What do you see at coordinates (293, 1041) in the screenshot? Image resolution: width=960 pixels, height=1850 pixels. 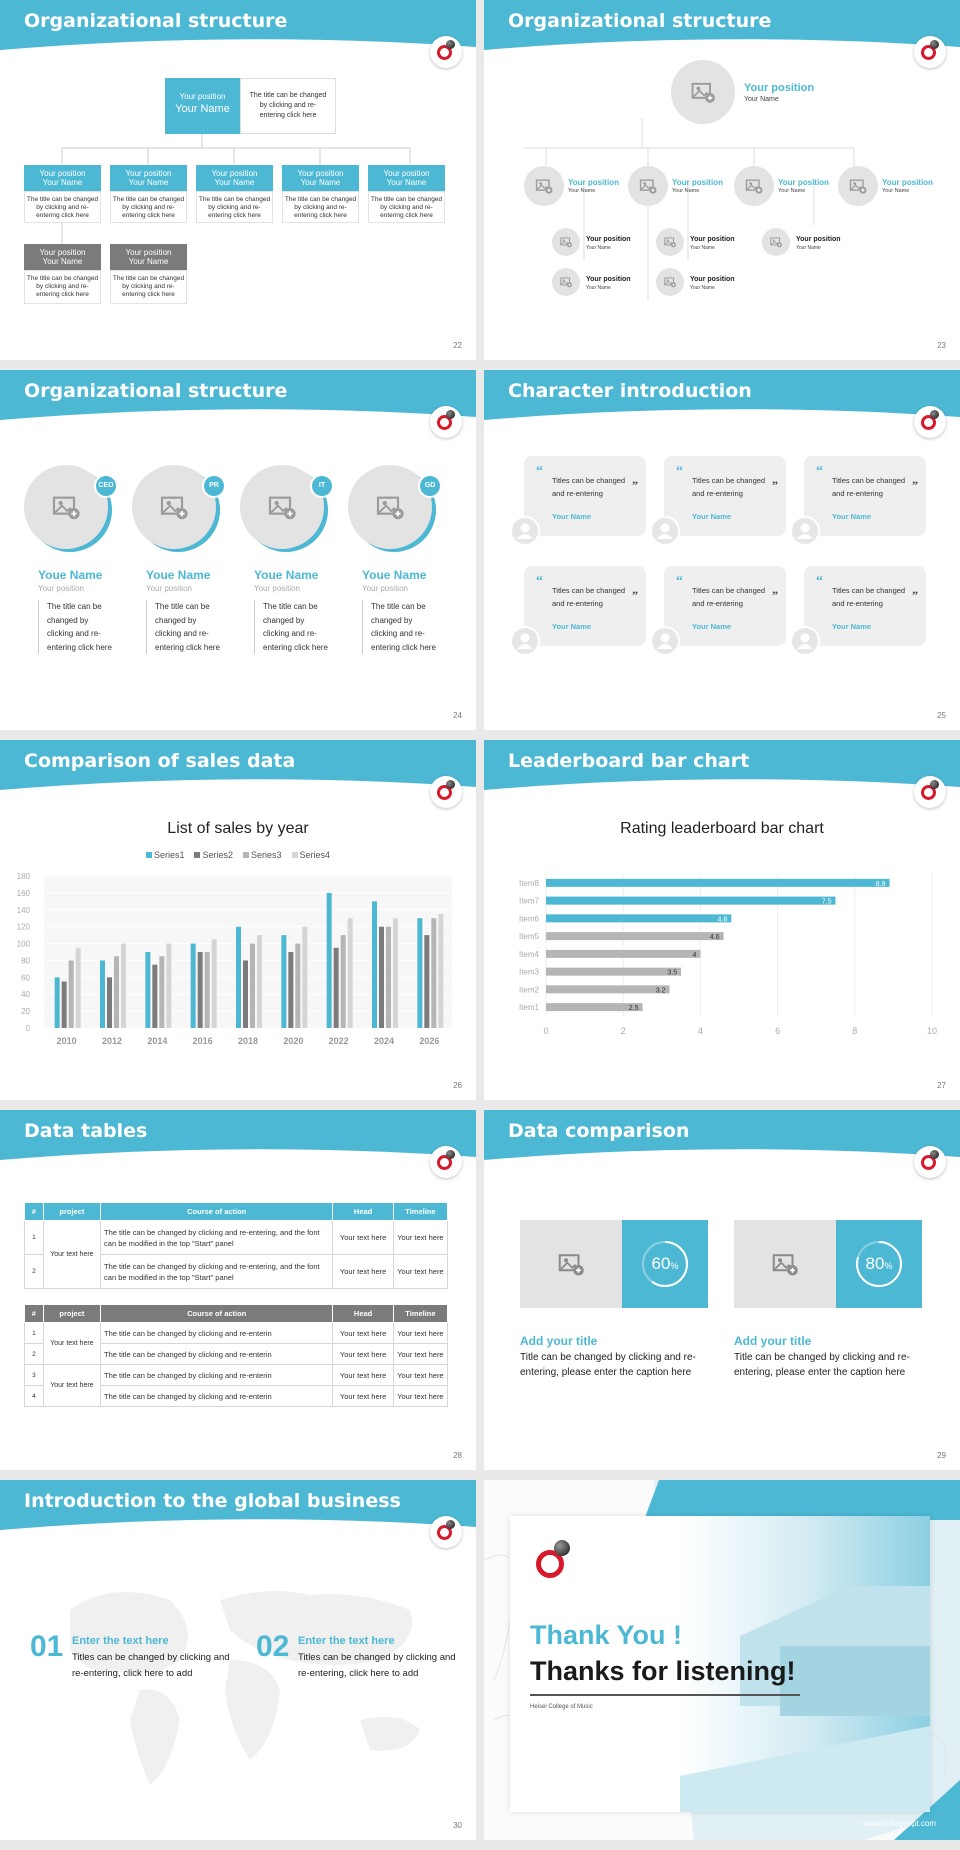 I see `x-tick-label: 2020` at bounding box center [293, 1041].